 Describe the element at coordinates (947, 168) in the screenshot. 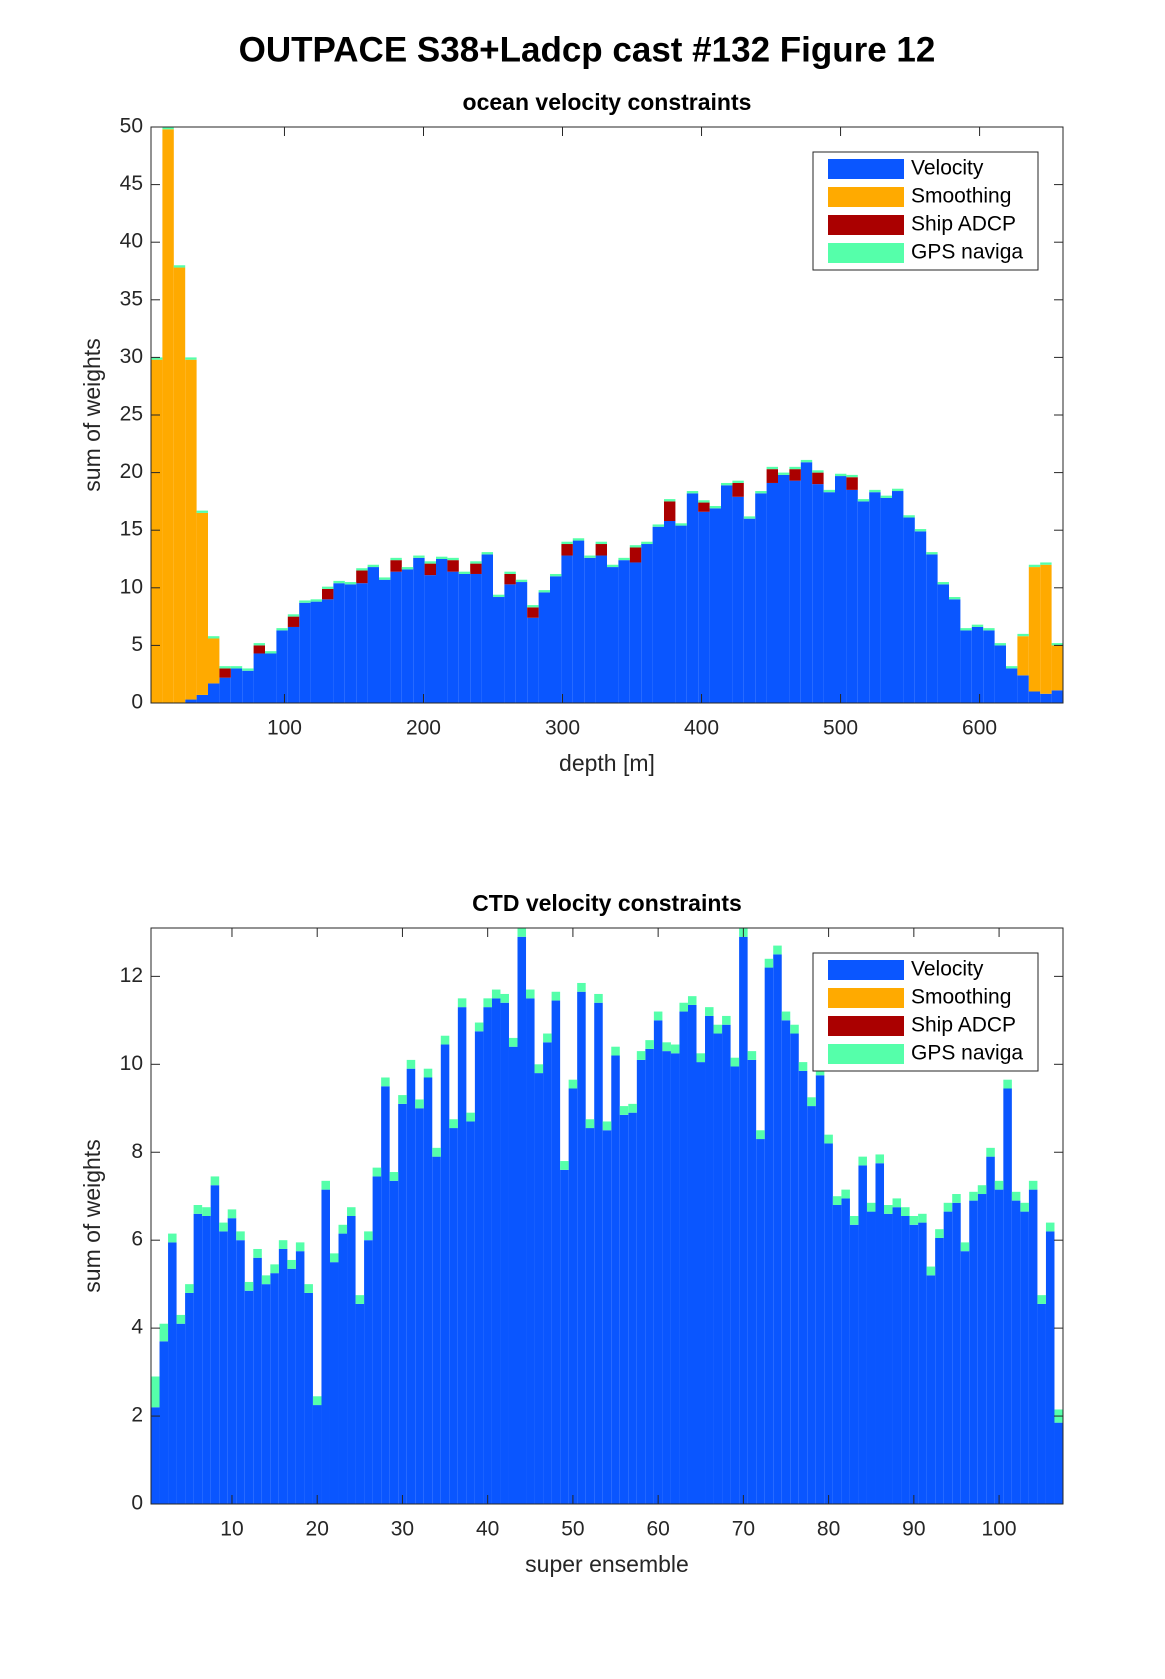

I see `legend-label: Velocity` at that location.